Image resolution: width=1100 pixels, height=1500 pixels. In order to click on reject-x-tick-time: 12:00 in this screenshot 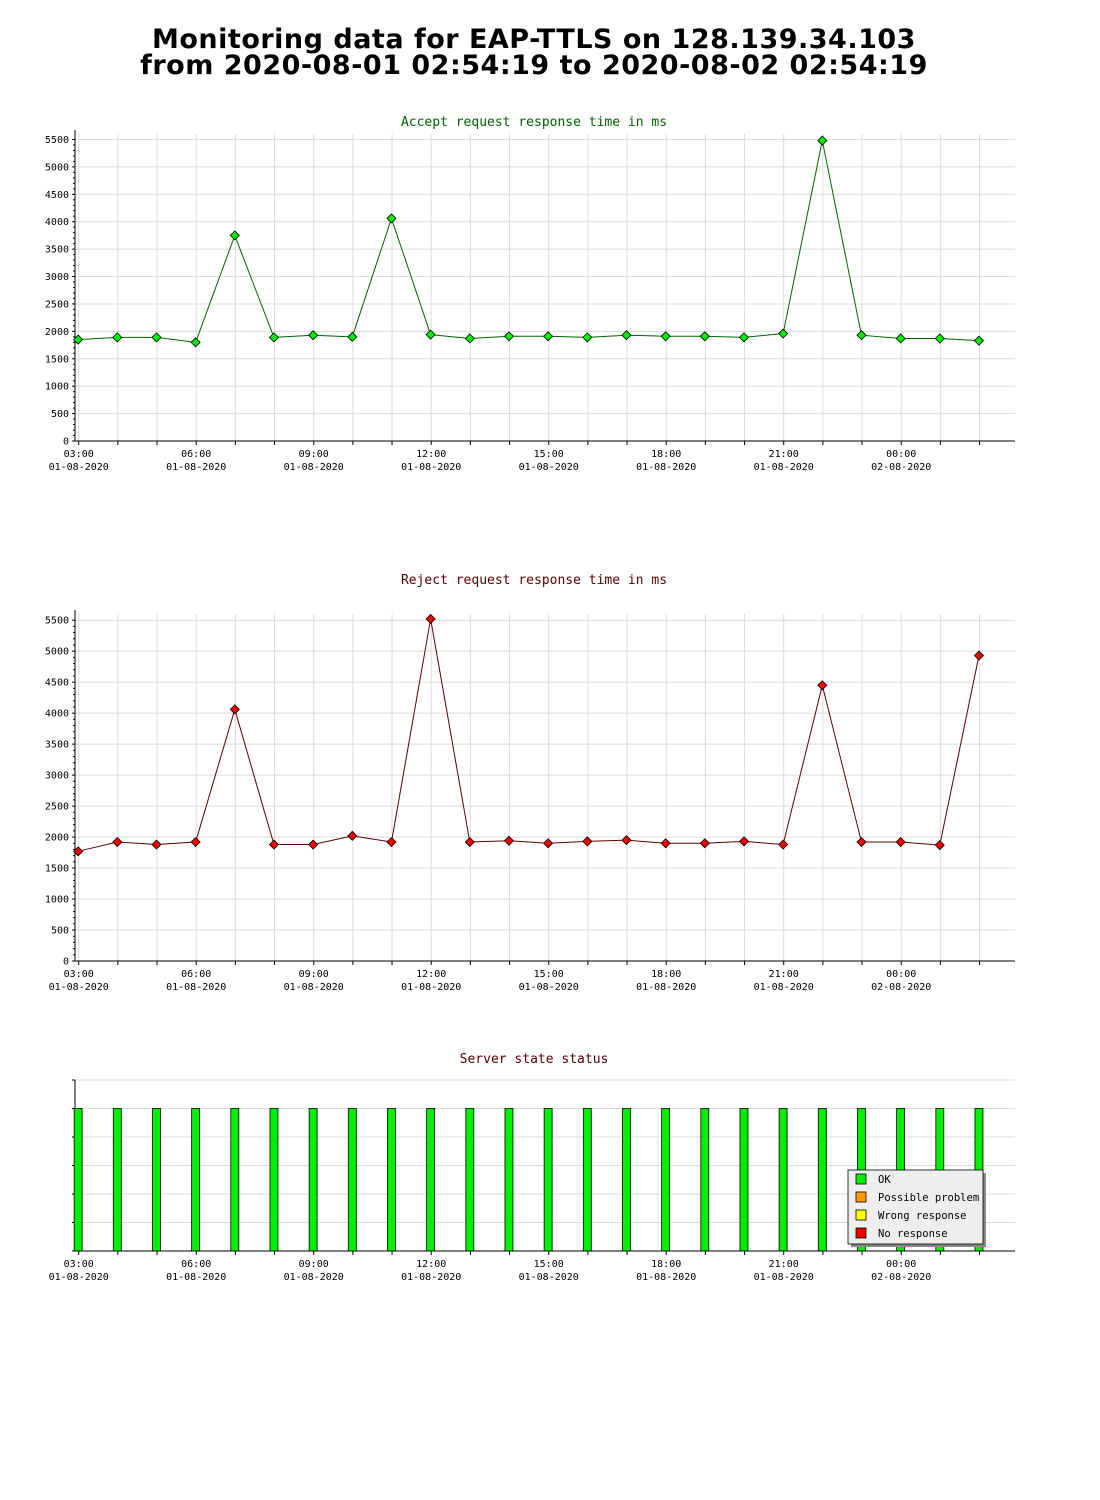, I will do `click(431, 974)`.